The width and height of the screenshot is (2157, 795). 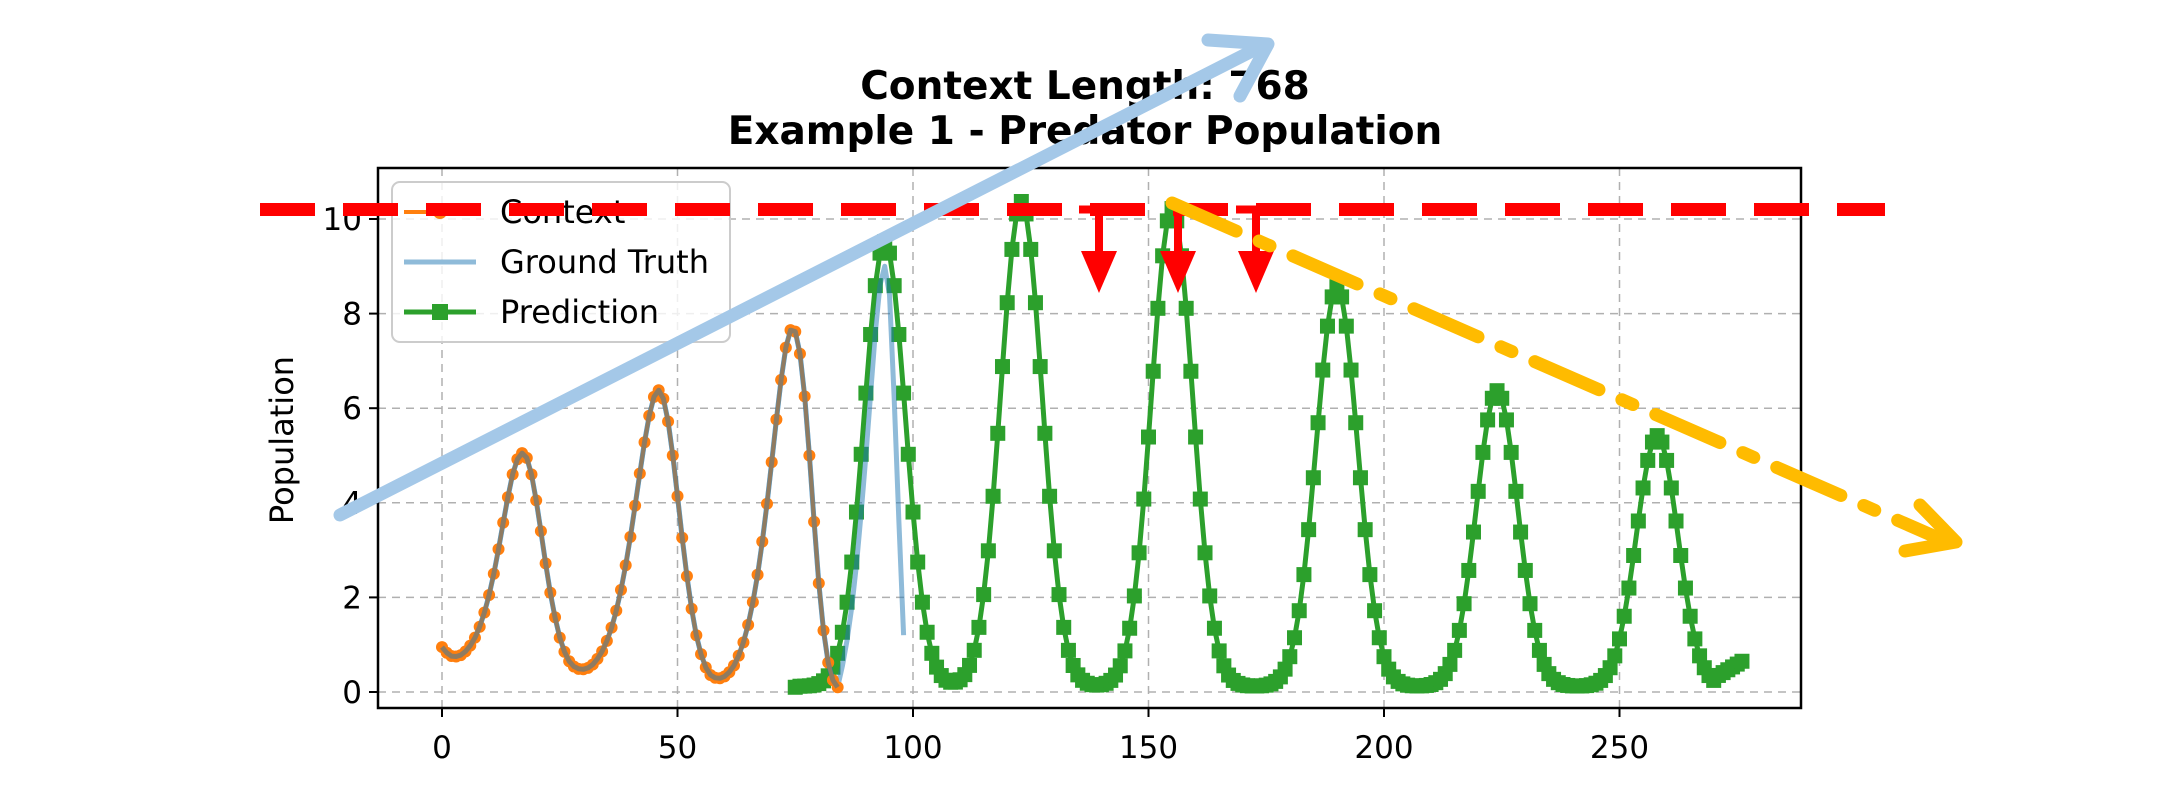 What do you see at coordinates (1091, 234) in the screenshot?
I see `down-arrow-shaft` at bounding box center [1091, 234].